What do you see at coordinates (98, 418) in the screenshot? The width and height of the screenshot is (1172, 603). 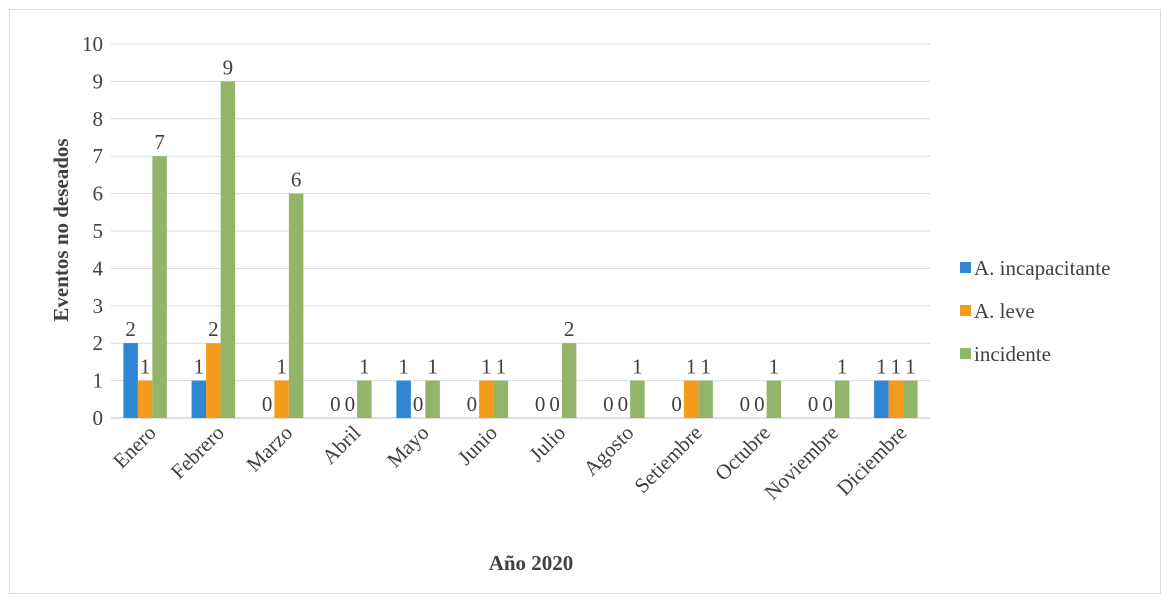 I see `y-tick-label: 0` at bounding box center [98, 418].